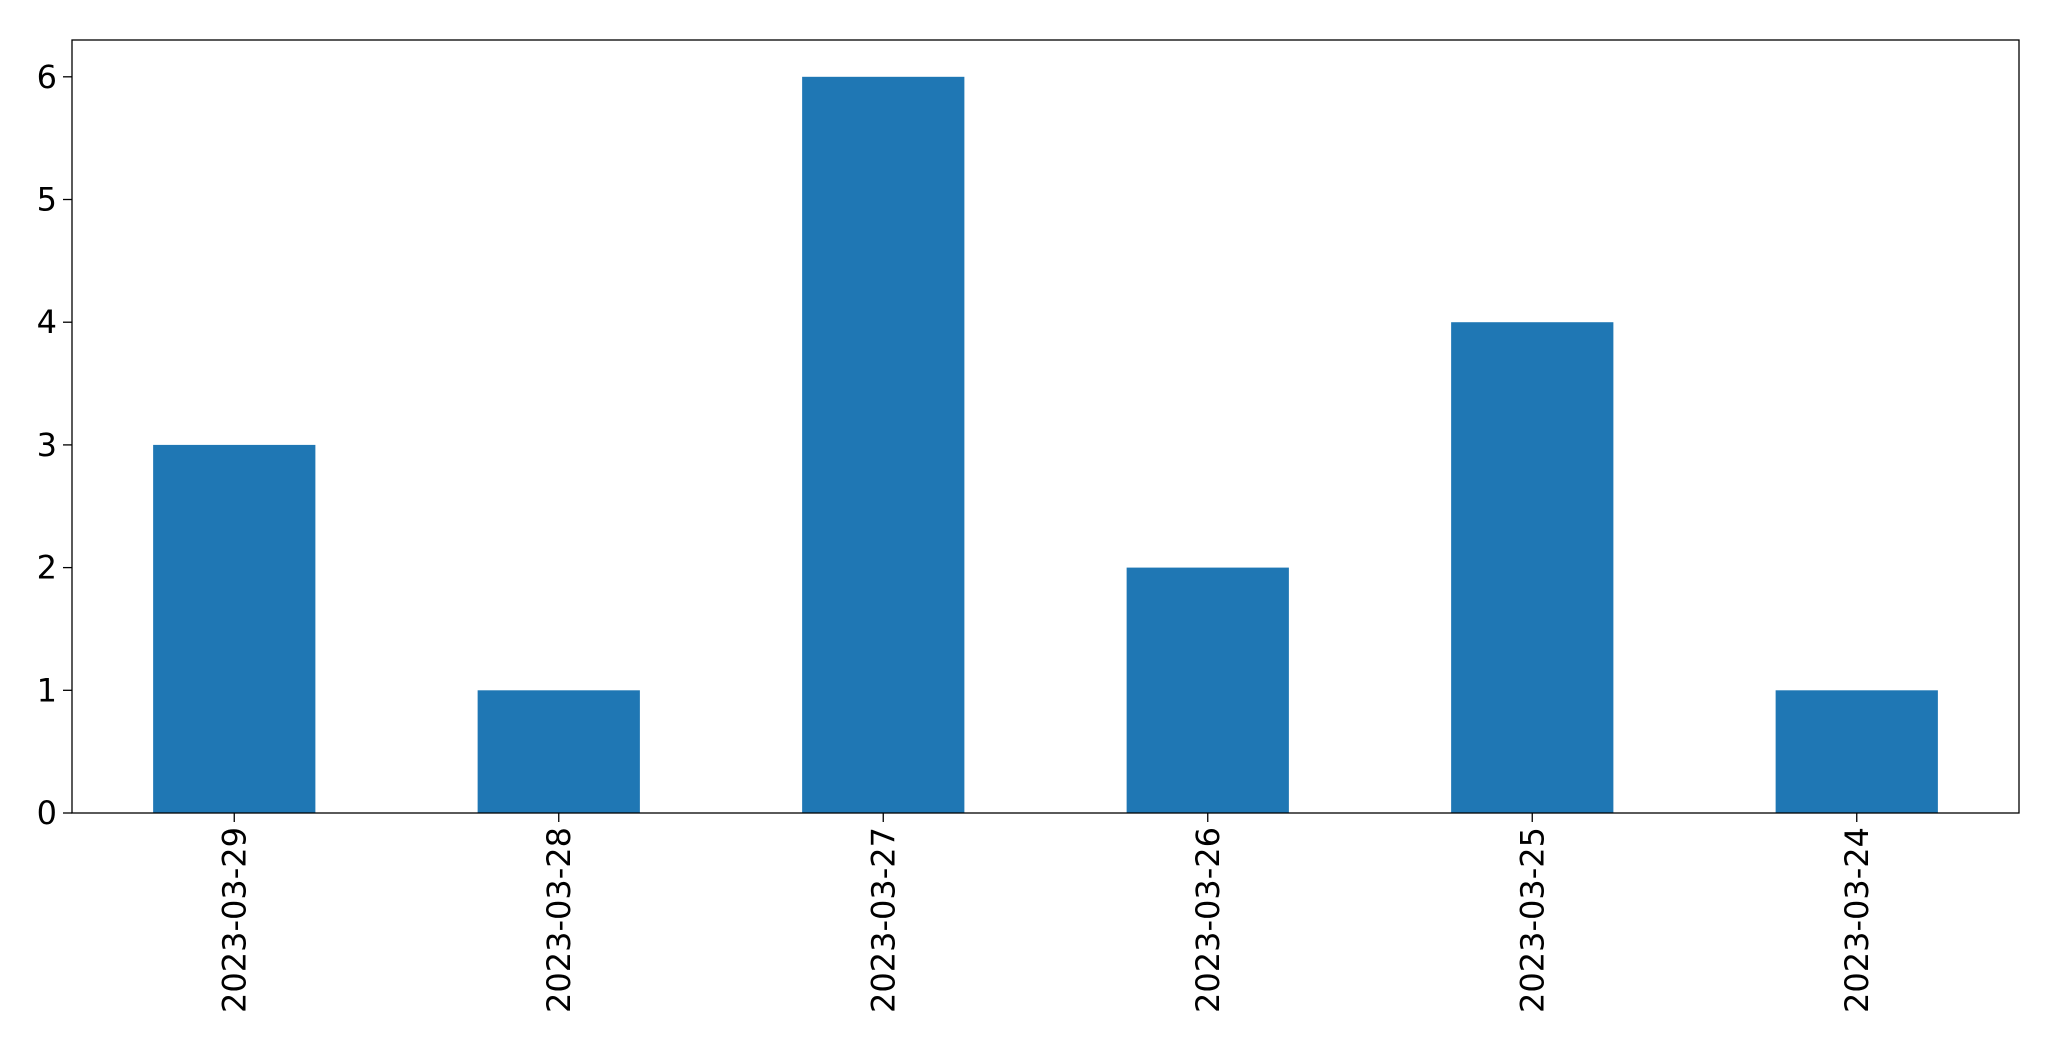 The height and width of the screenshot is (1061, 2049). What do you see at coordinates (1208, 920) in the screenshot?
I see `x-tick-label: 2023-03-26` at bounding box center [1208, 920].